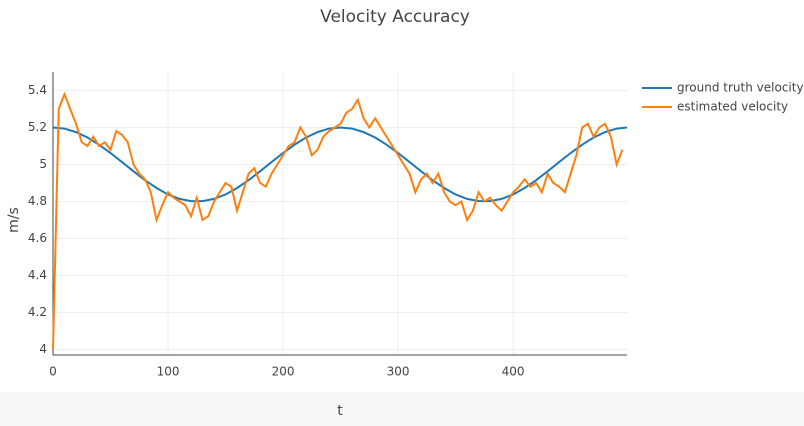 This screenshot has width=804, height=426. I want to click on y-axis-label: m/s, so click(14, 220).